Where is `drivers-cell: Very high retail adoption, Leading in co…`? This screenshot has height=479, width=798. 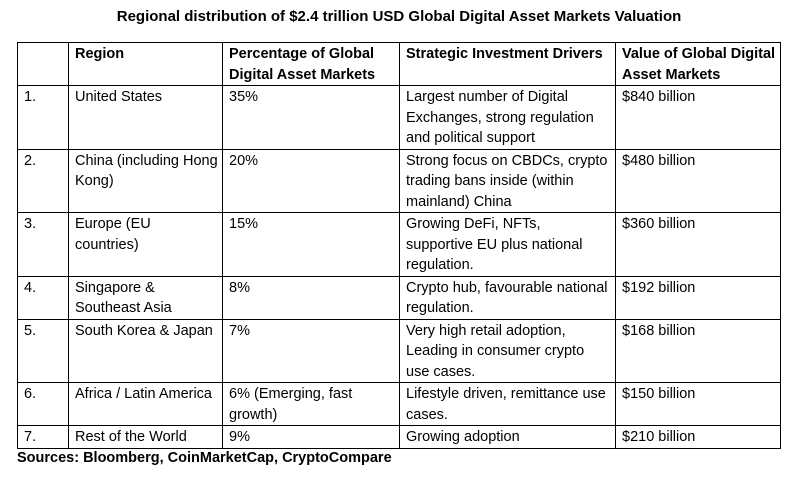 drivers-cell: Very high retail adoption, Leading in co… is located at coordinates (507, 350).